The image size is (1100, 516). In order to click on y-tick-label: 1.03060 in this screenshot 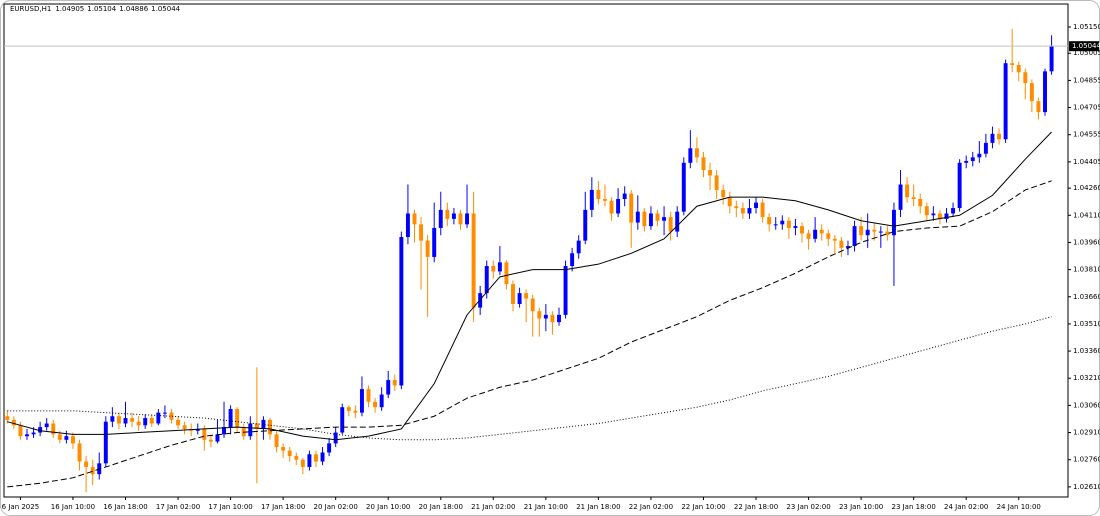, I will do `click(1086, 405)`.